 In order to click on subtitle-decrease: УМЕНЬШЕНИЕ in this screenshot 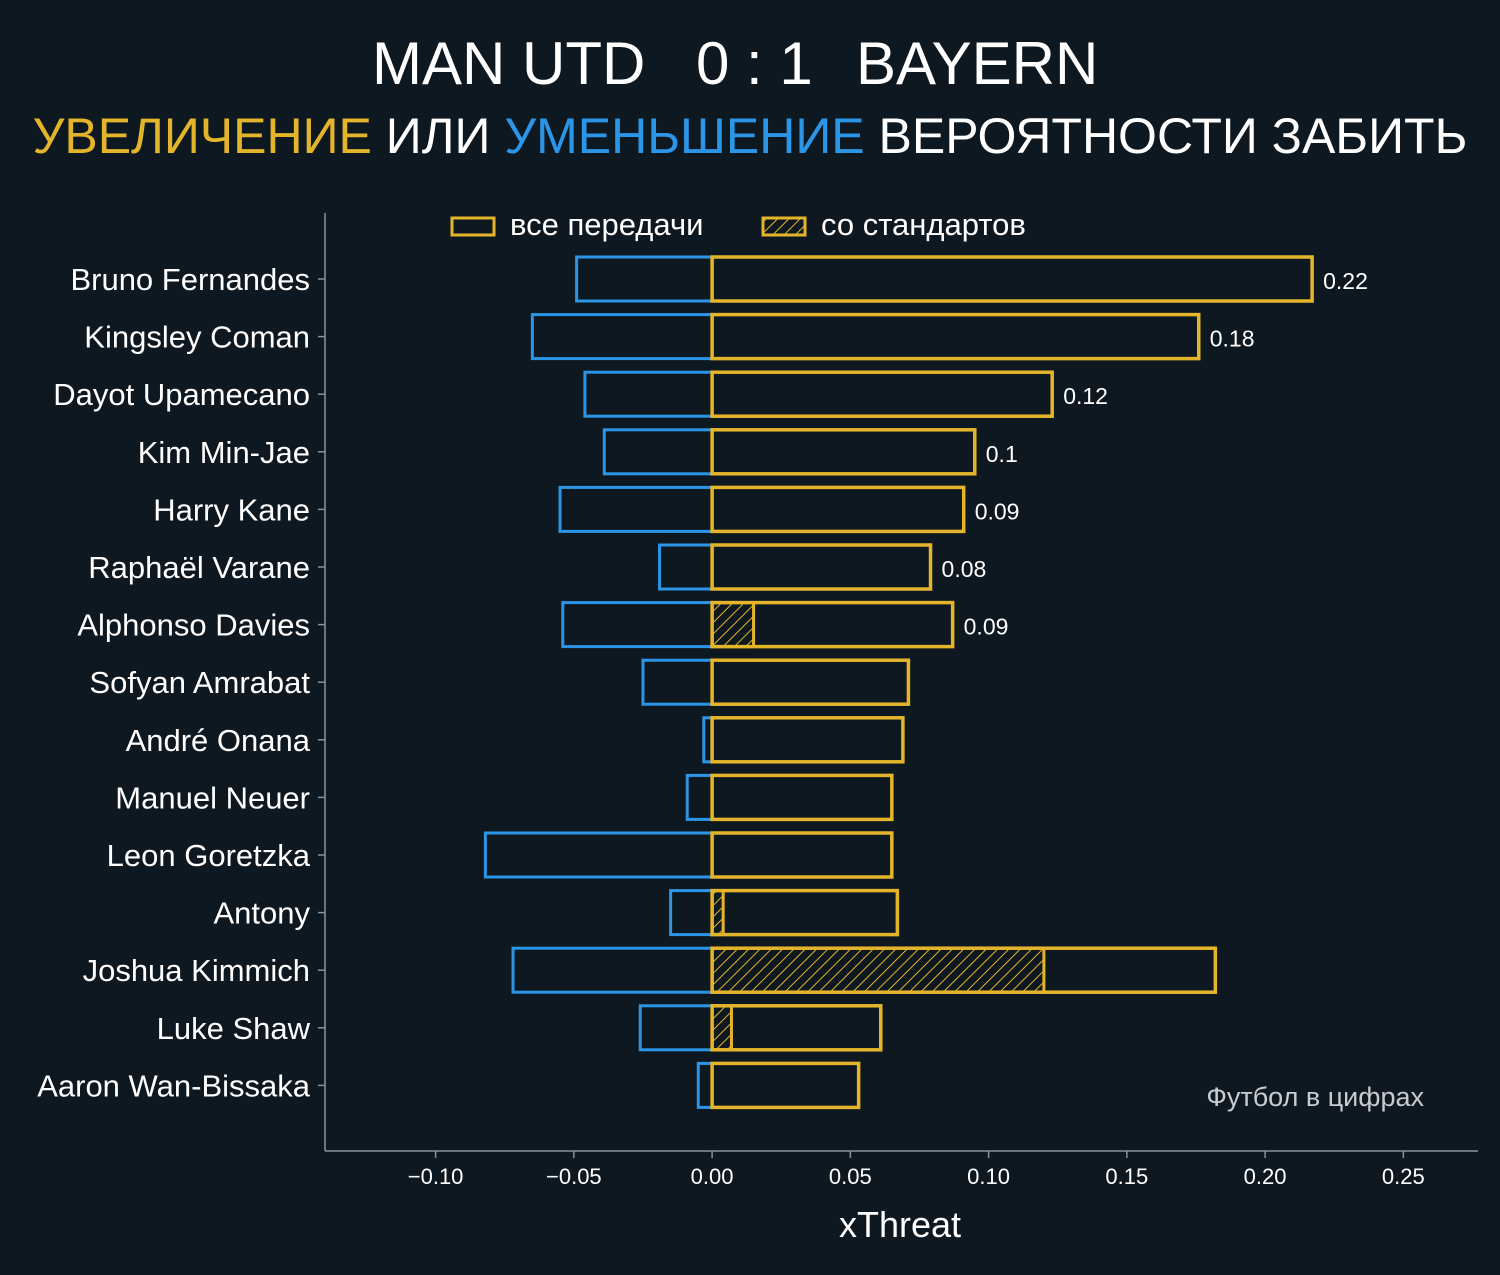, I will do `click(684, 136)`.